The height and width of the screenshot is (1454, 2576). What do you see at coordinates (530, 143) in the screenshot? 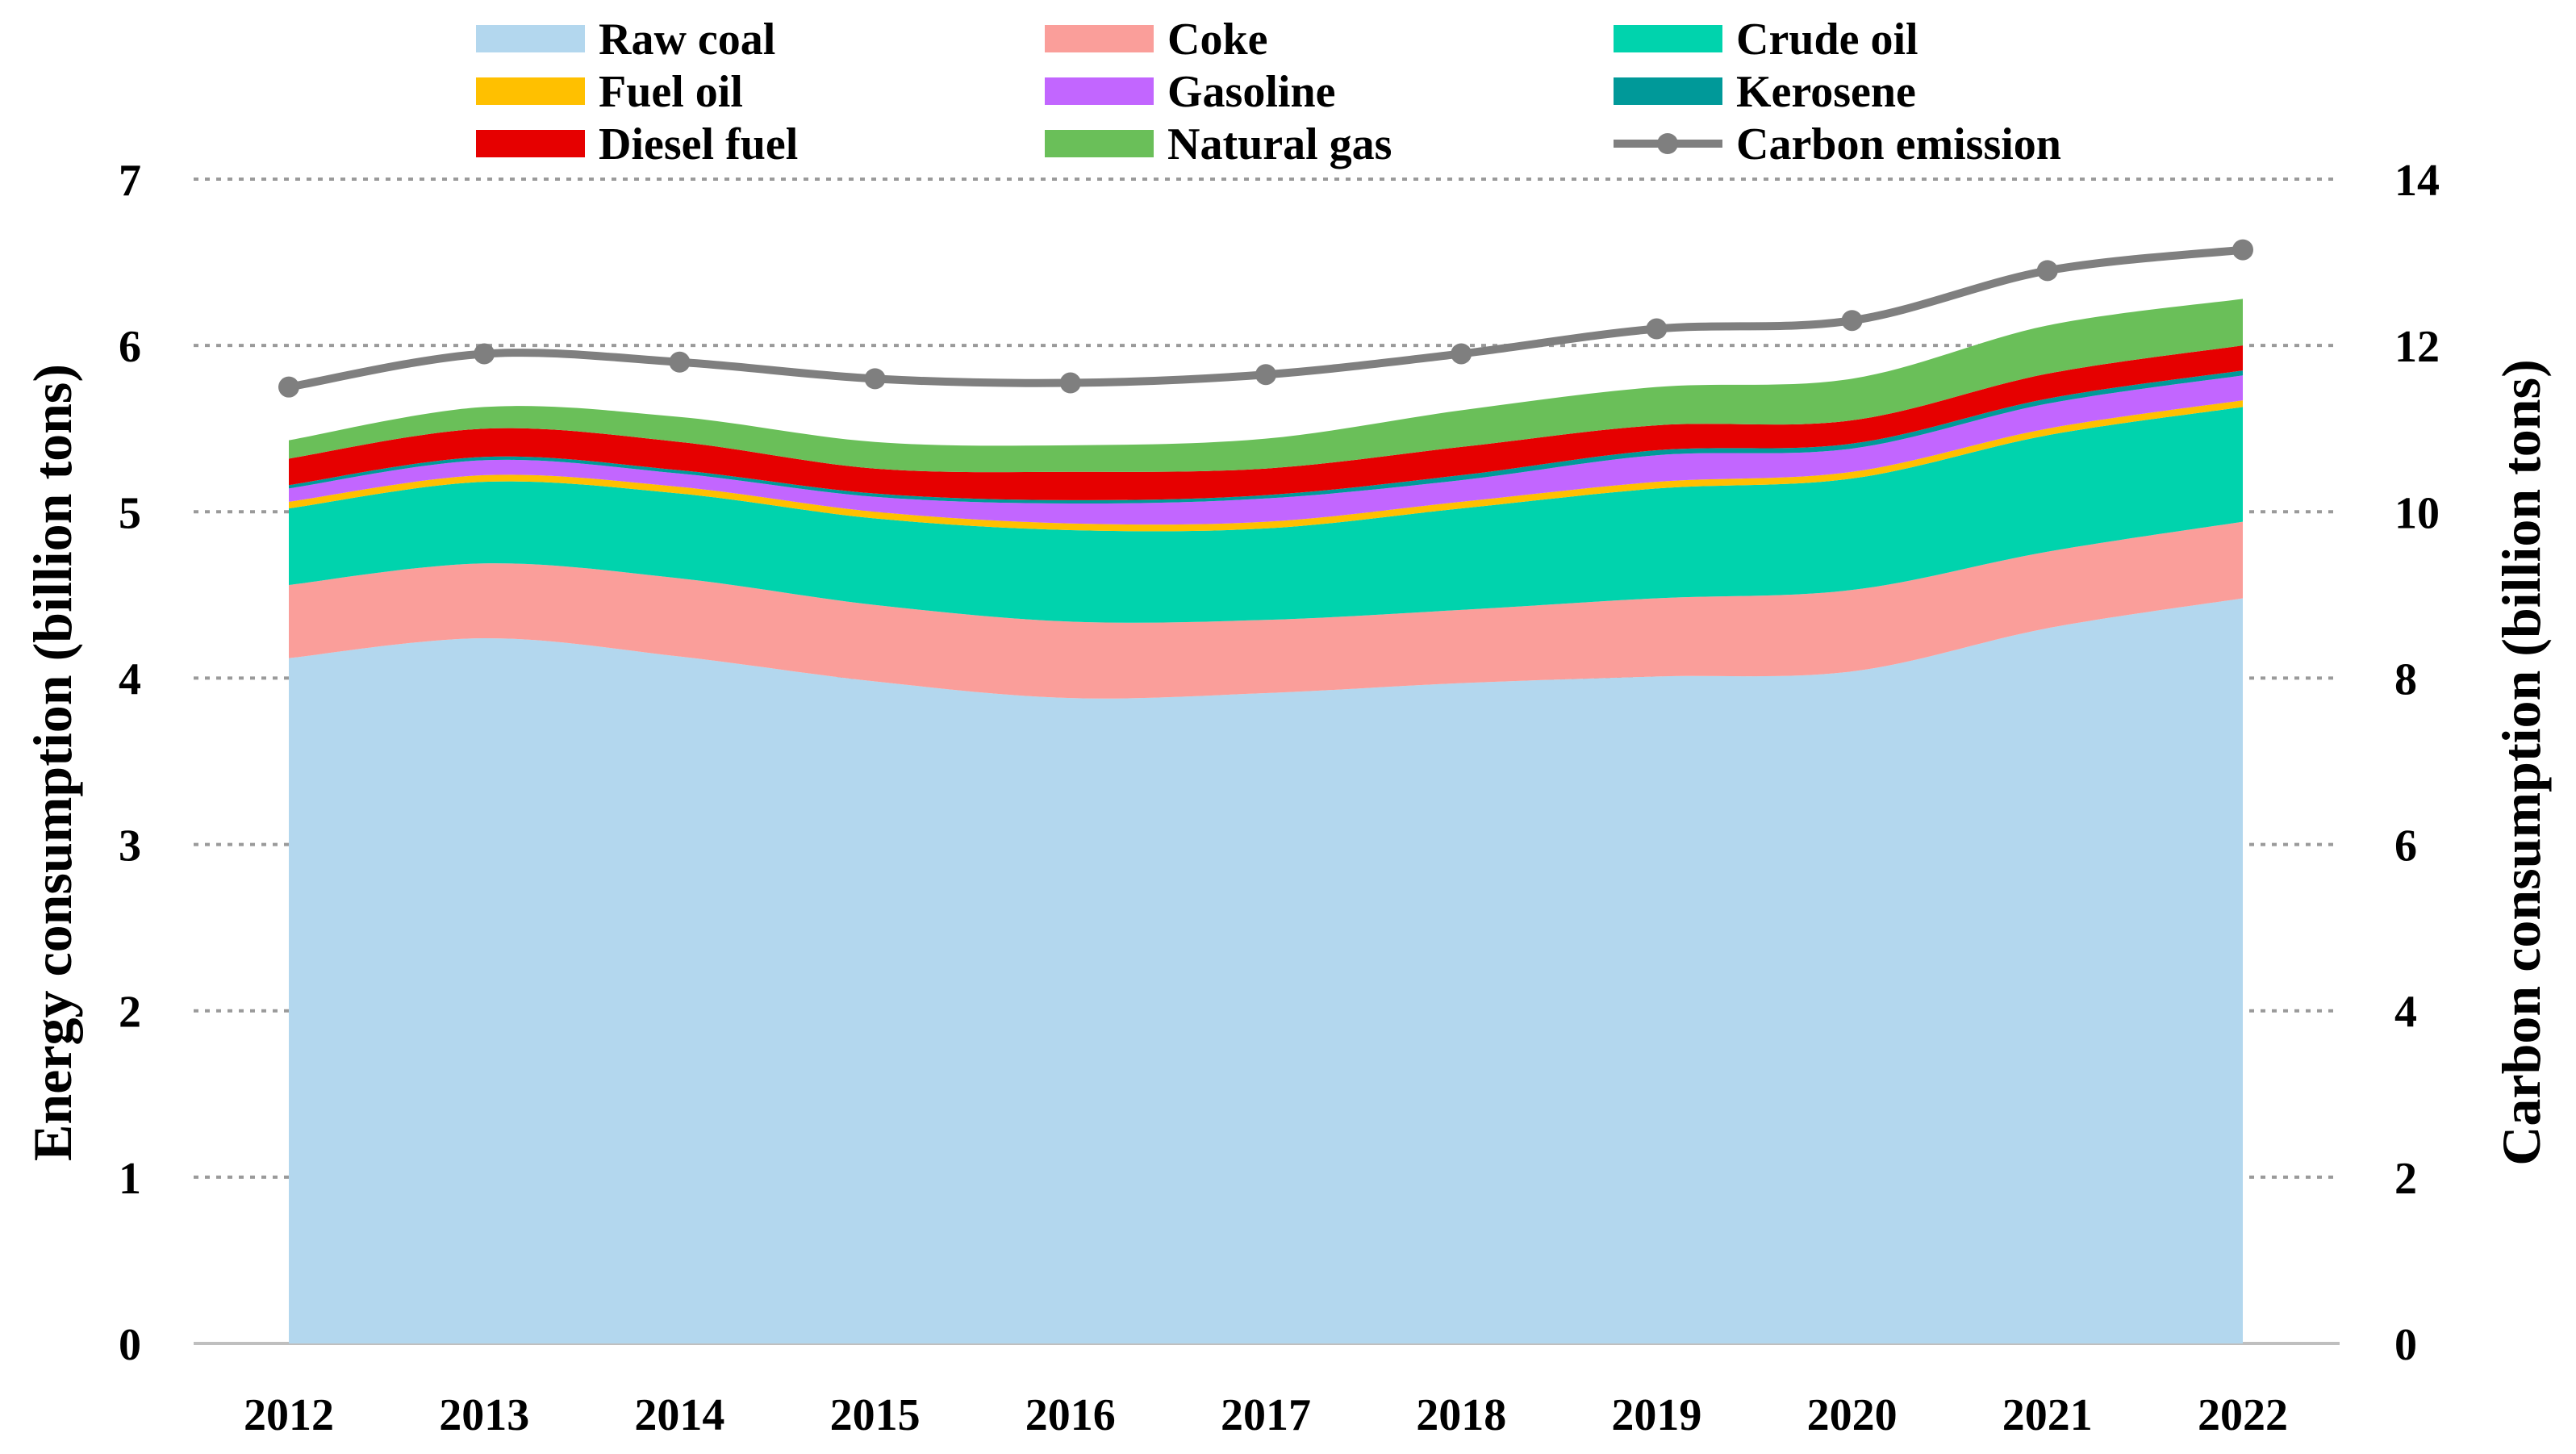
I see `legend-swatch-diesel-fuel` at bounding box center [530, 143].